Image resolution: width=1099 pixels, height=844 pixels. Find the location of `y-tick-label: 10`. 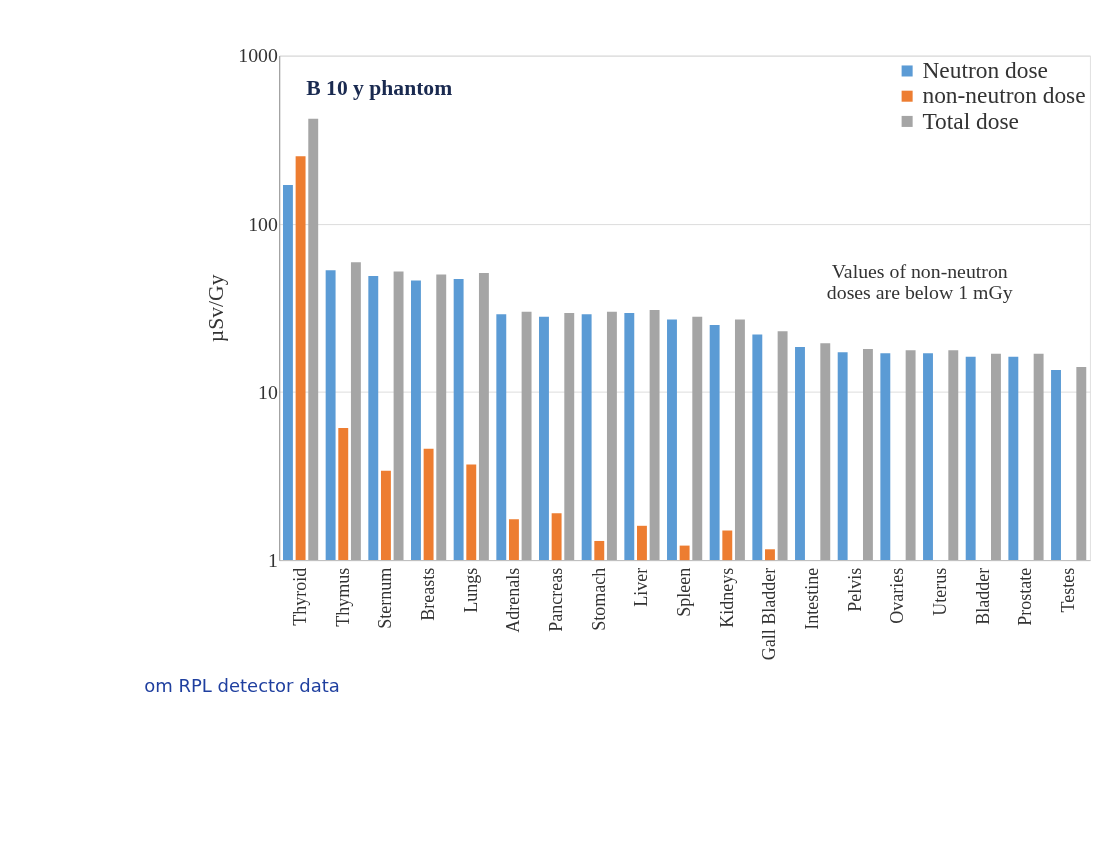

y-tick-label: 10 is located at coordinates (268, 391).